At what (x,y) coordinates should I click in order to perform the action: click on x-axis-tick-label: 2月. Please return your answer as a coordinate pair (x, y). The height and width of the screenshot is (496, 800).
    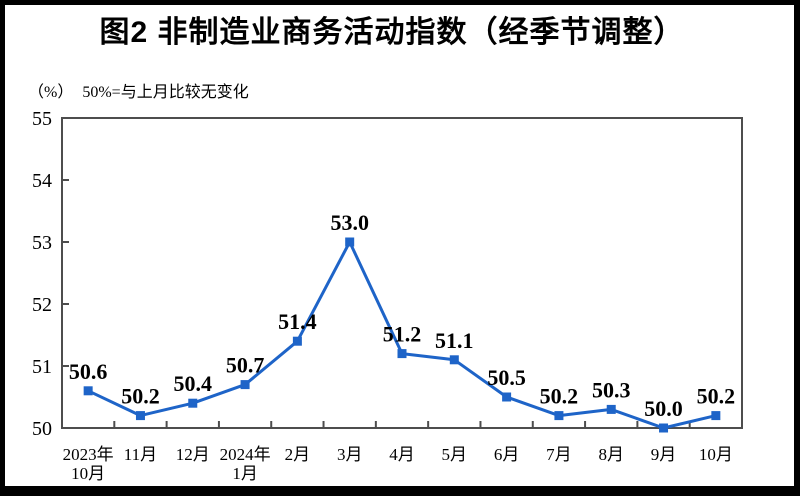
    Looking at the image, I should click on (298, 454).